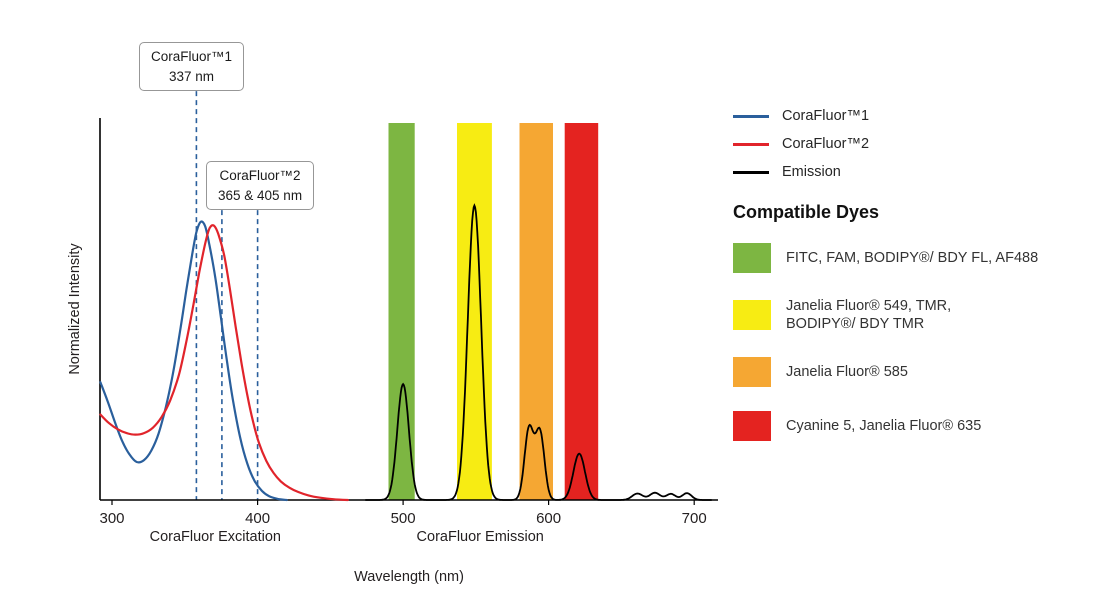 The image size is (1110, 612). I want to click on y-axis-title: Normalized Intensity, so click(75, 309).